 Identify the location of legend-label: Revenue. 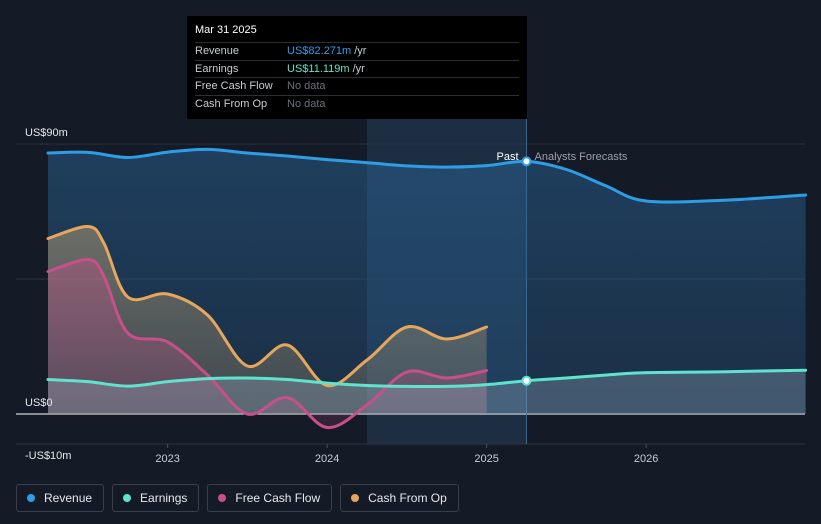
(68, 498).